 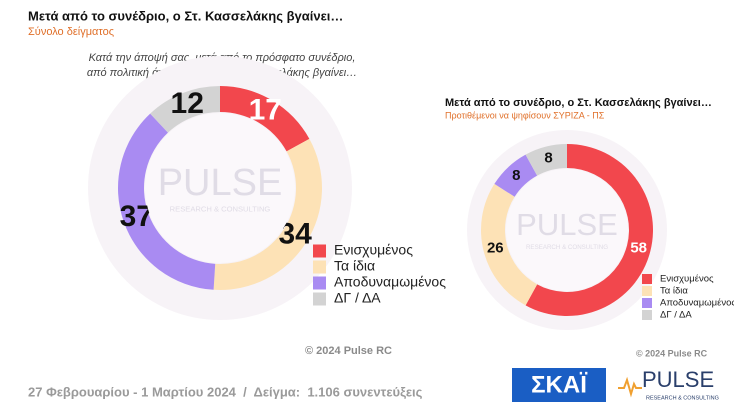 What do you see at coordinates (71, 32) in the screenshot?
I see `chart-subtitle: Σύνολο δείγματος` at bounding box center [71, 32].